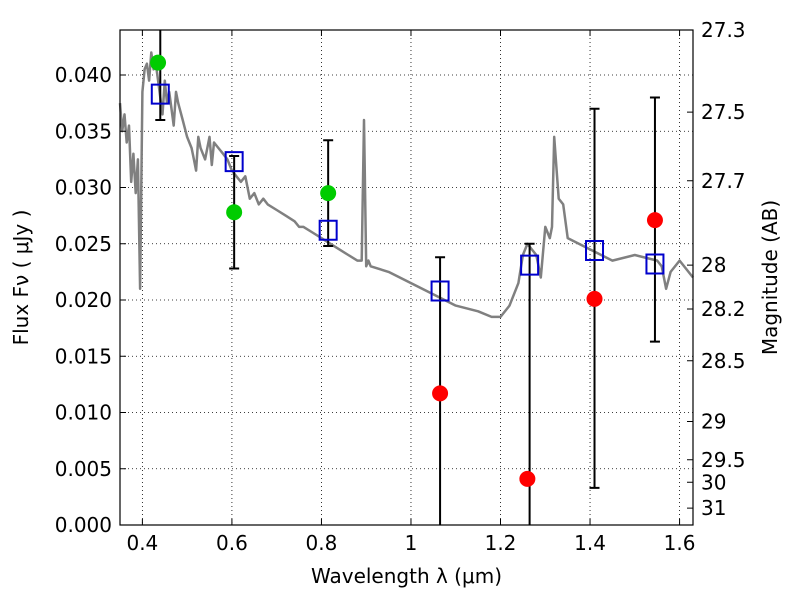  Describe the element at coordinates (406, 576) in the screenshot. I see `x-axis-title: Wavelength λ (μm)` at that location.